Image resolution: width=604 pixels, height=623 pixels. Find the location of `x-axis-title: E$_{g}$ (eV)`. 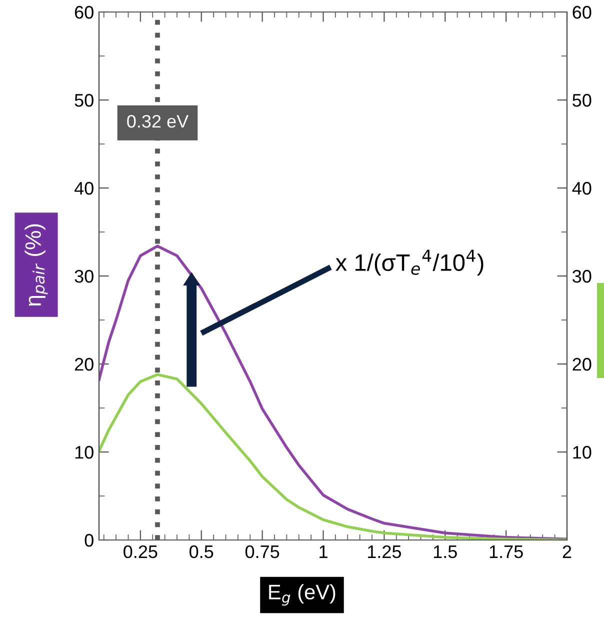

x-axis-title: E$_{g}$ (eV) is located at coordinates (302, 595).